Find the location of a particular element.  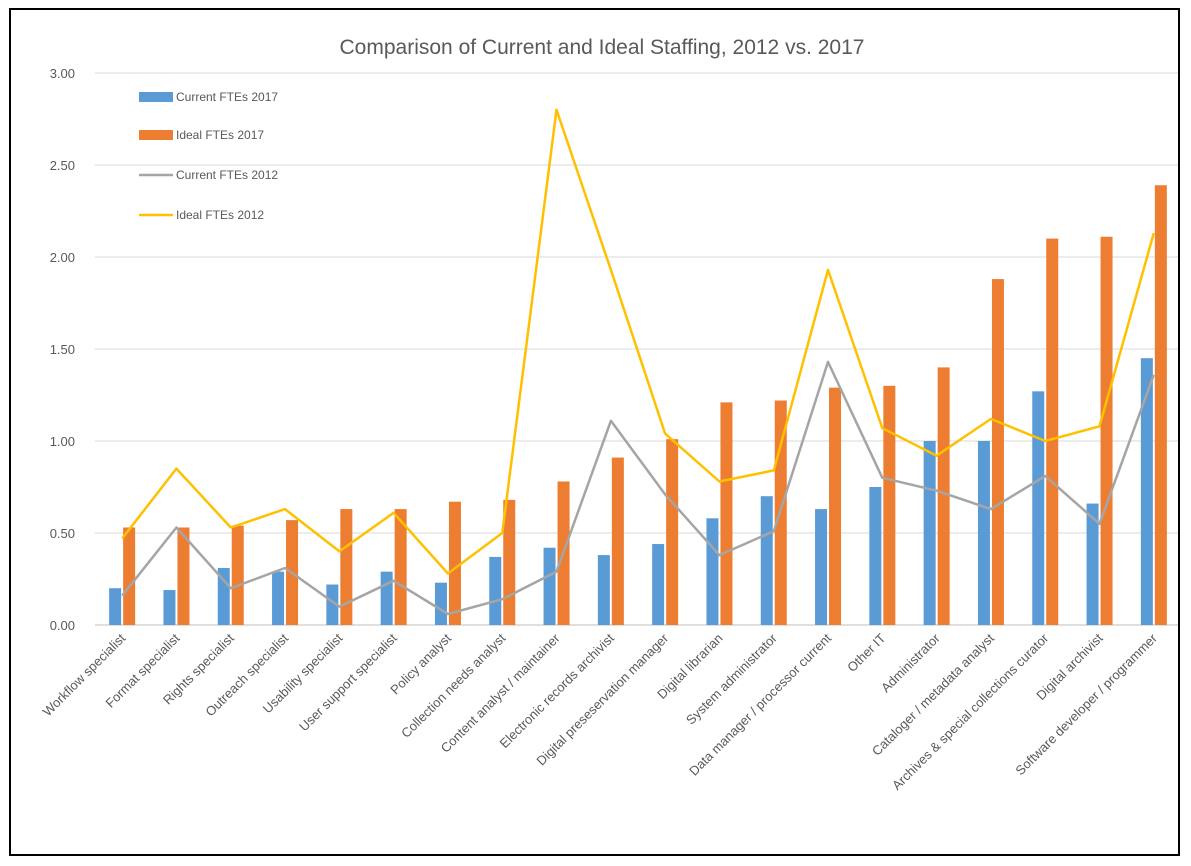

legend-item: Ideal FTEs 2017 is located at coordinates (201, 135).